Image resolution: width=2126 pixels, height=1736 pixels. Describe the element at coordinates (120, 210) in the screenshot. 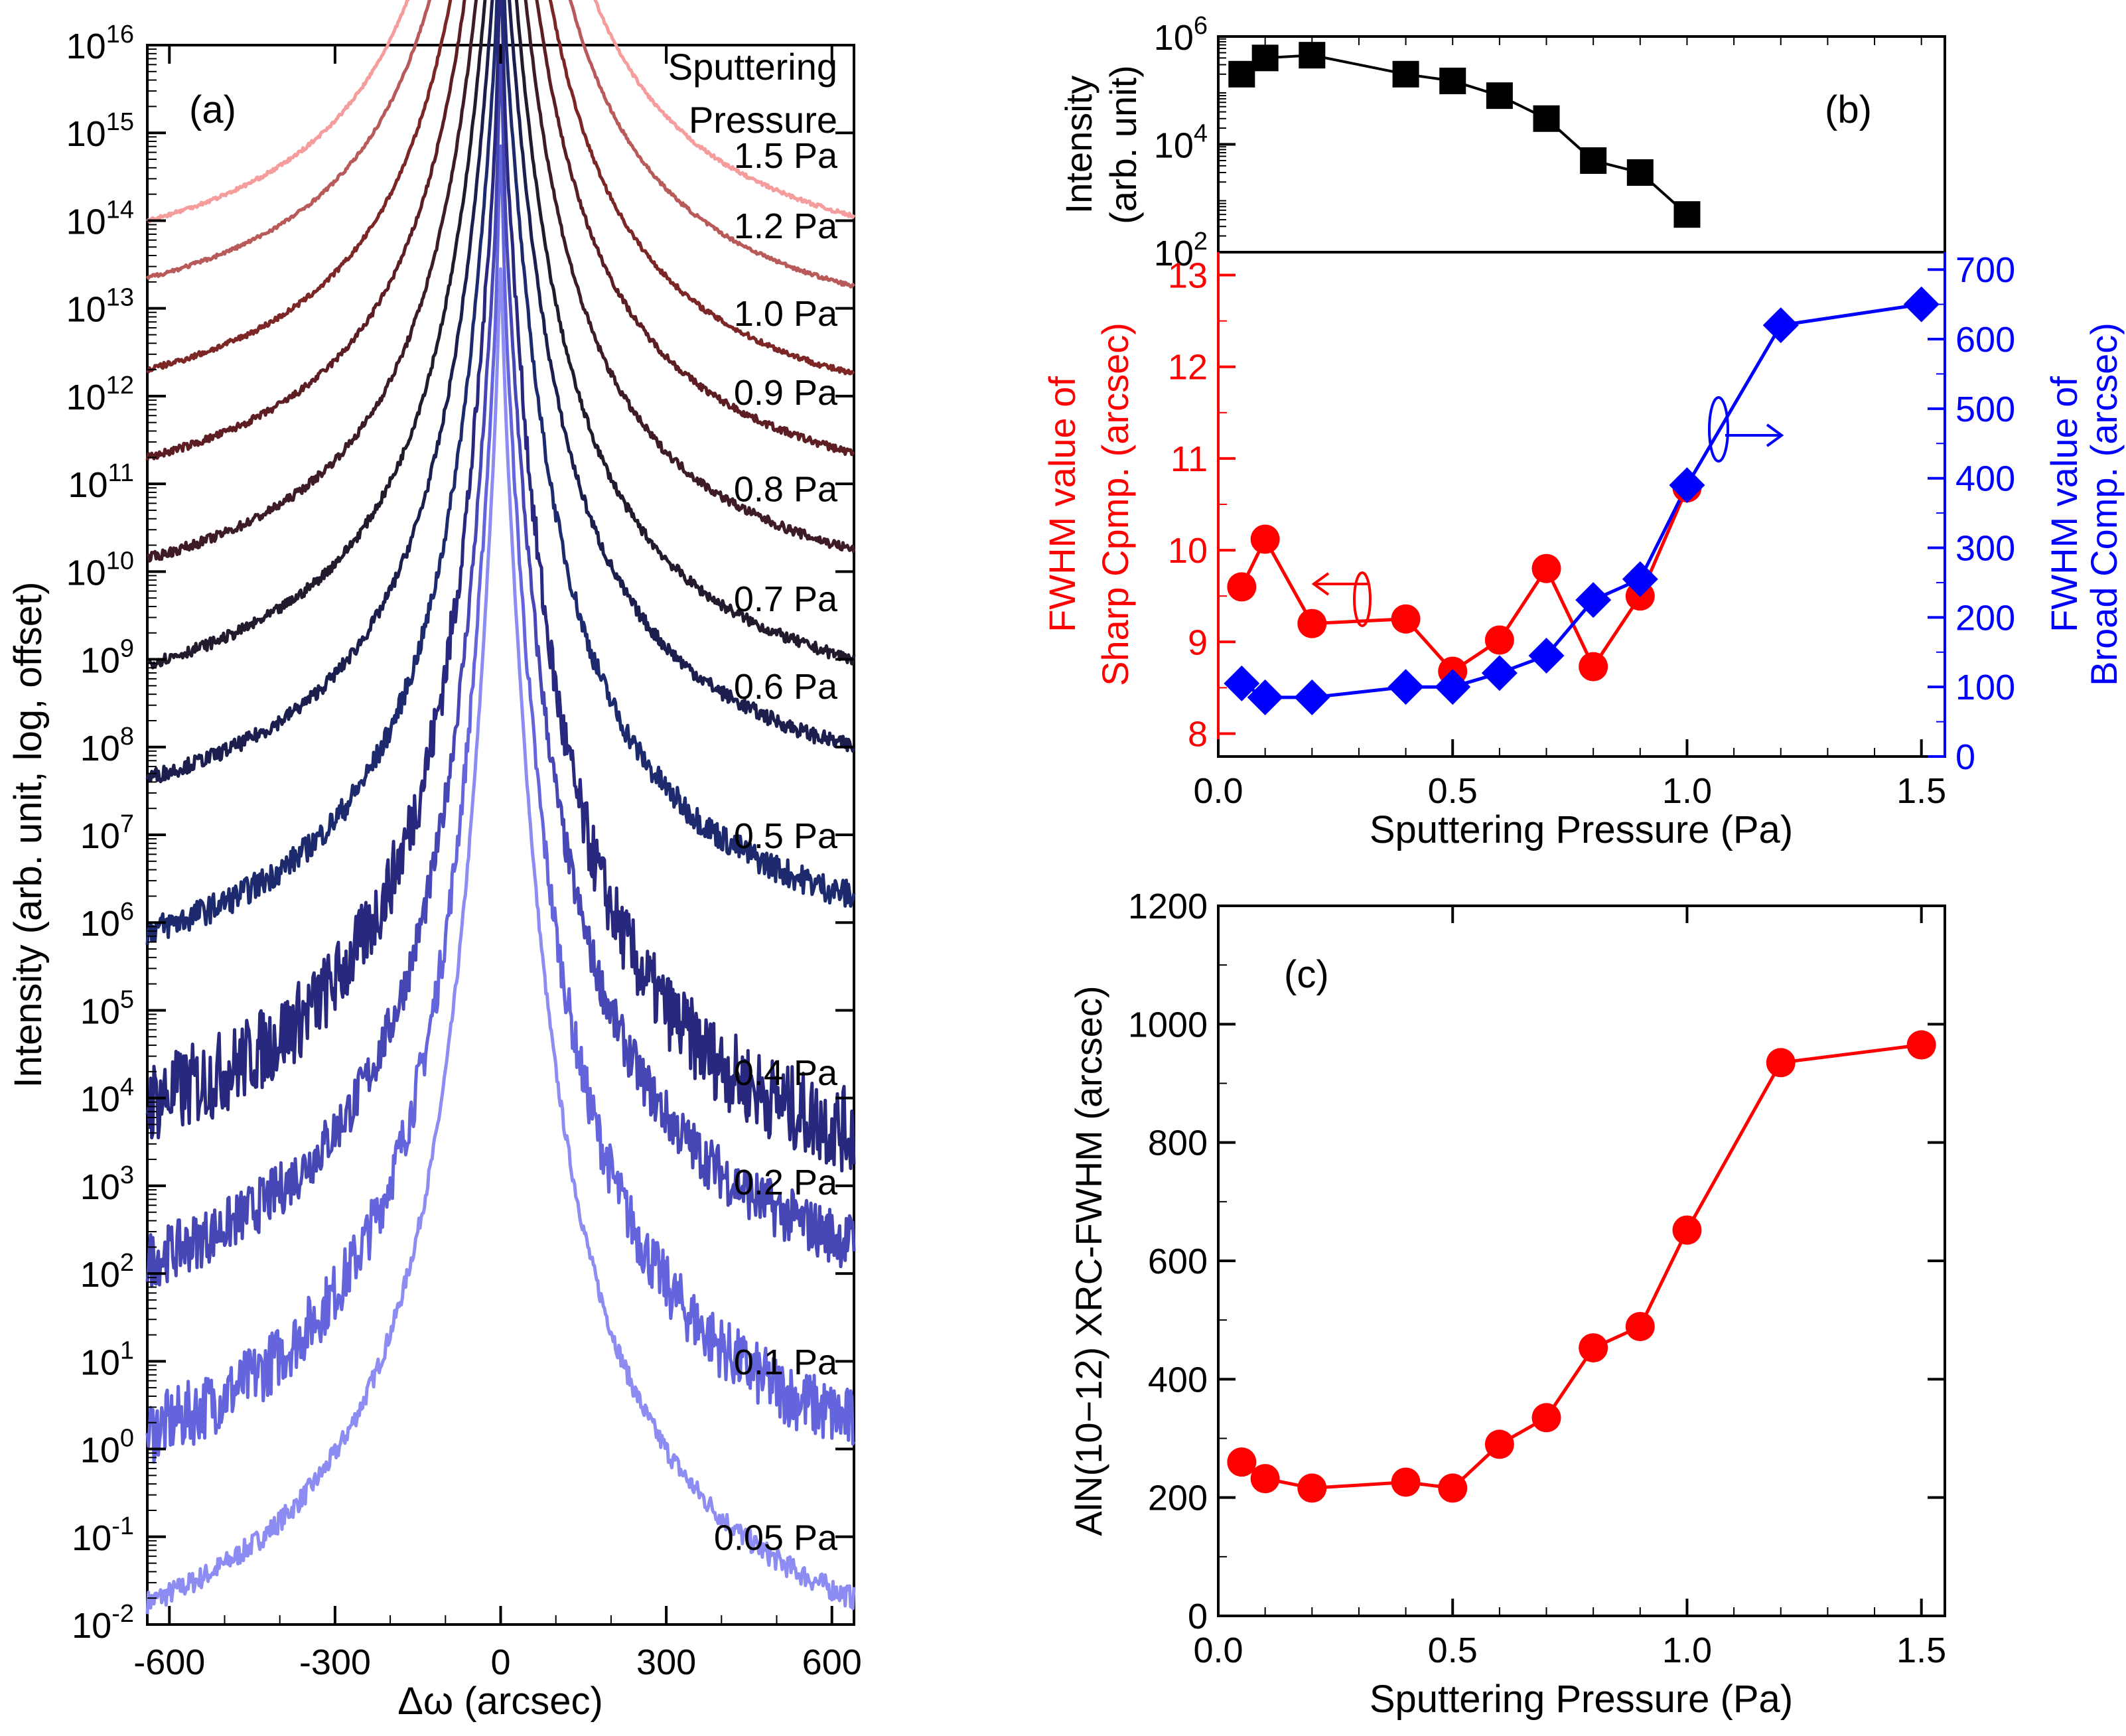

I see `panel-a-y-tick-label-exponent: 14` at that location.